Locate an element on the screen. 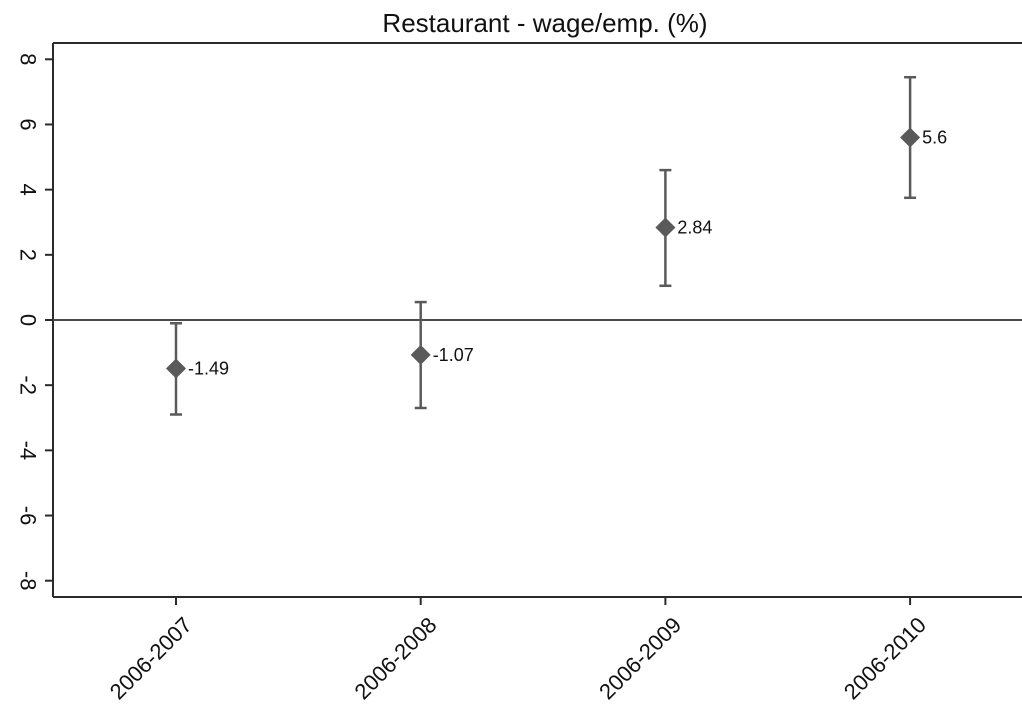 This screenshot has height=719, width=1022. y-tick-label: 4 is located at coordinates (28, 190).